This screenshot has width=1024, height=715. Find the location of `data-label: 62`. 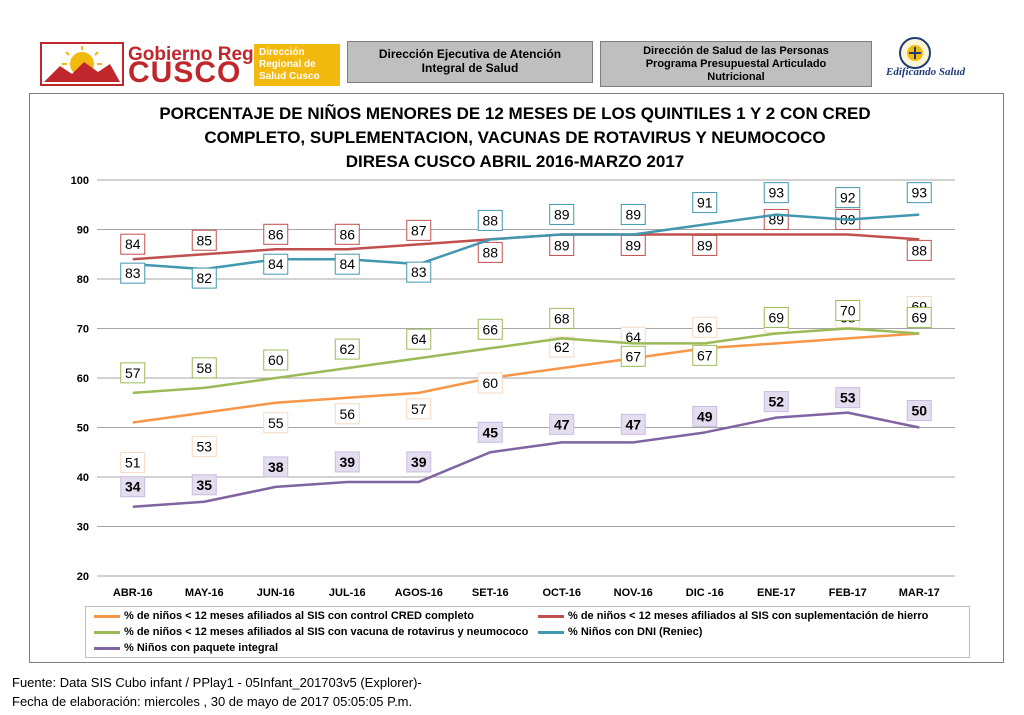

data-label: 62 is located at coordinates (562, 347).